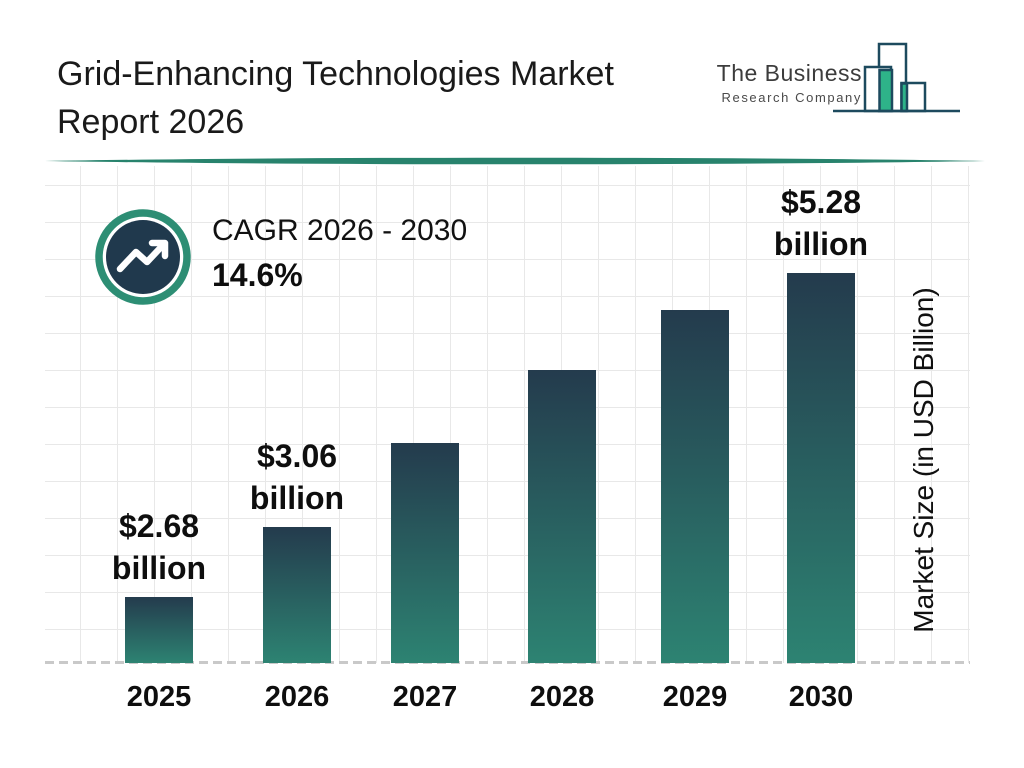 The width and height of the screenshot is (1024, 768). I want to click on bar-value-label-2025: $2.68 billion, so click(159, 547).